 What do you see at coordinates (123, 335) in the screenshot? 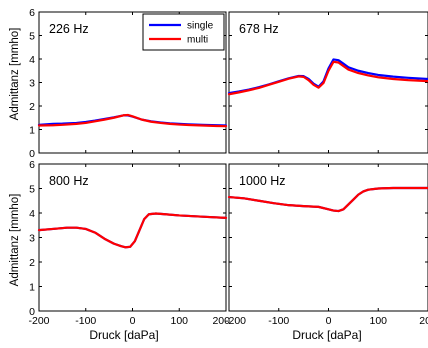
I see `xlabel-left: Druck [daPa]` at bounding box center [123, 335].